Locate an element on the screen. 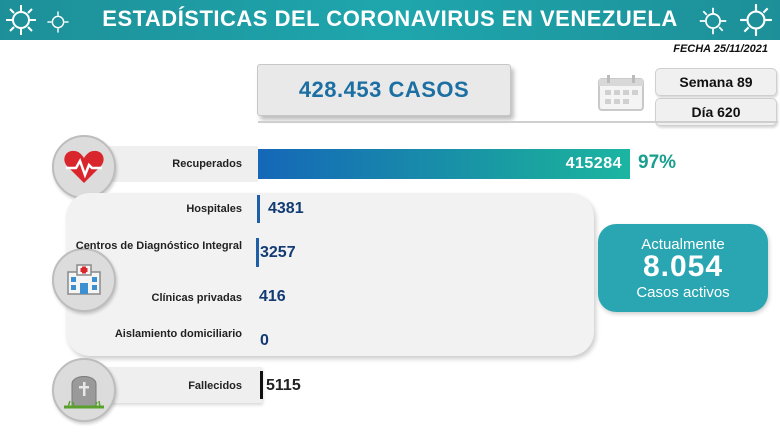 Image resolution: width=780 pixels, height=445 pixels. active-cases-value: 8.054 is located at coordinates (683, 266).